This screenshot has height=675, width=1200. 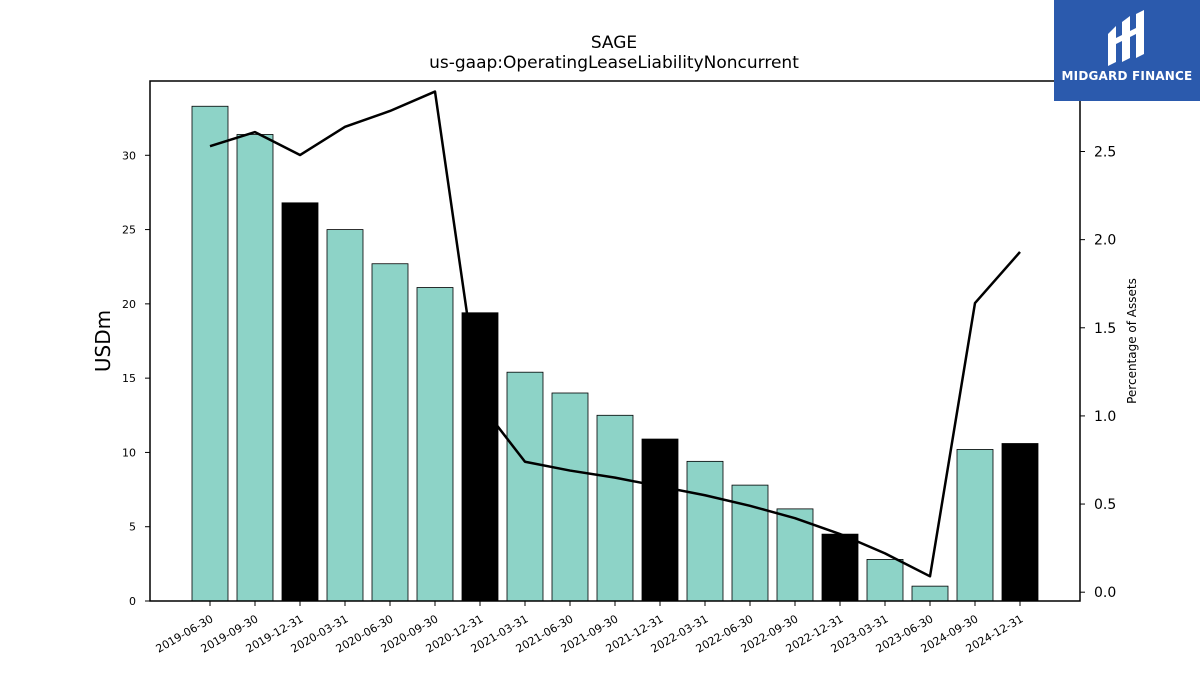 I want to click on chart-title: SAGE, so click(x=614, y=43).